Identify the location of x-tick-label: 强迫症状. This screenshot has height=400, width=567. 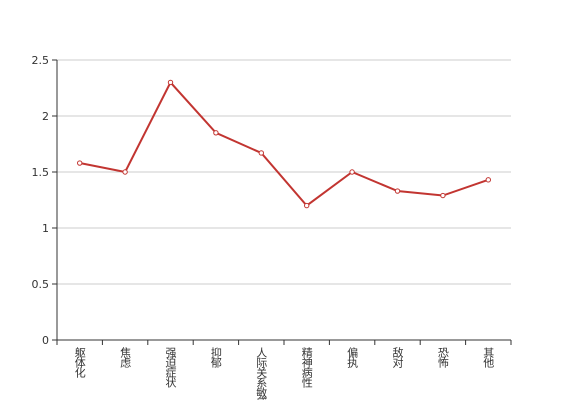
(170, 367).